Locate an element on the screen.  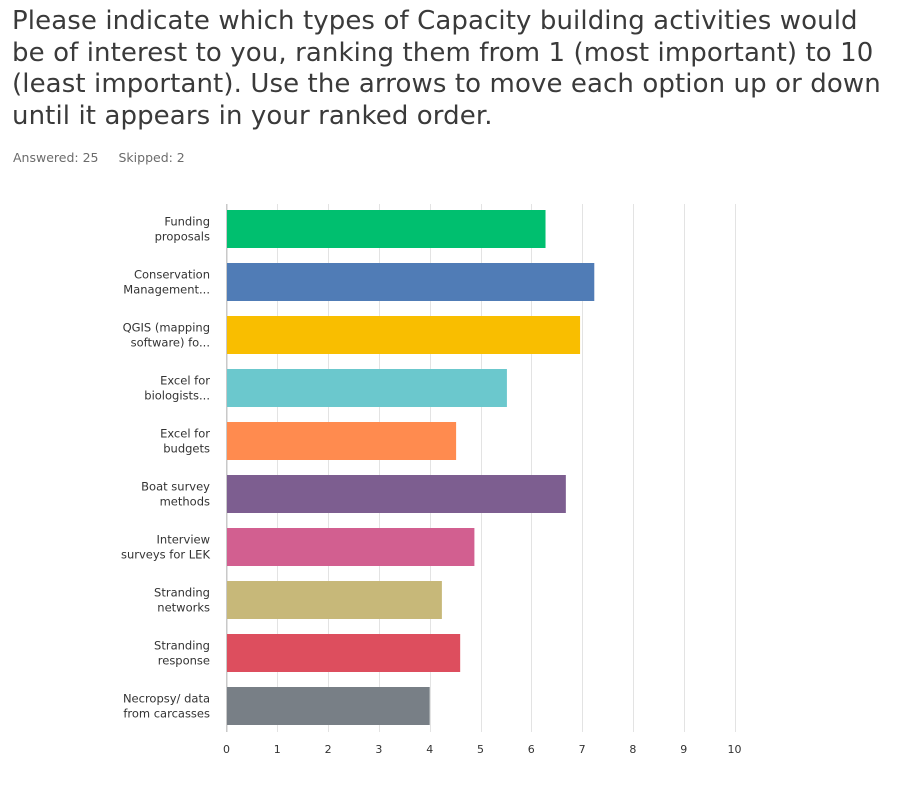
x-tick-label: 1 is located at coordinates (277, 749).